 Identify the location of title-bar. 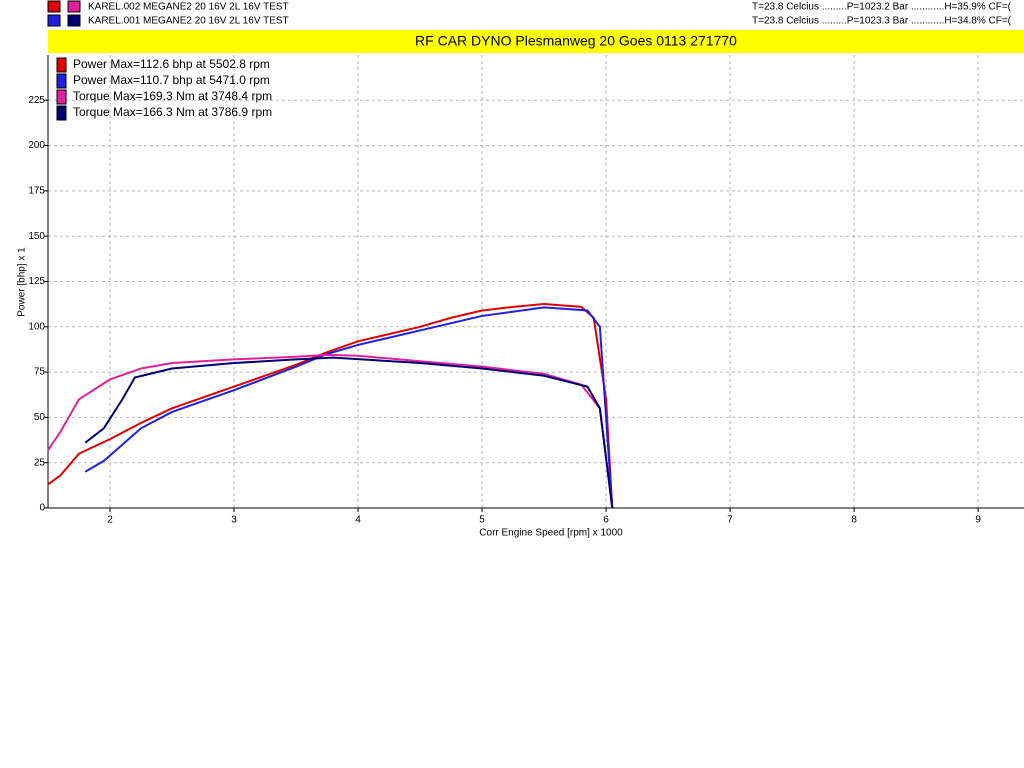
(536, 41).